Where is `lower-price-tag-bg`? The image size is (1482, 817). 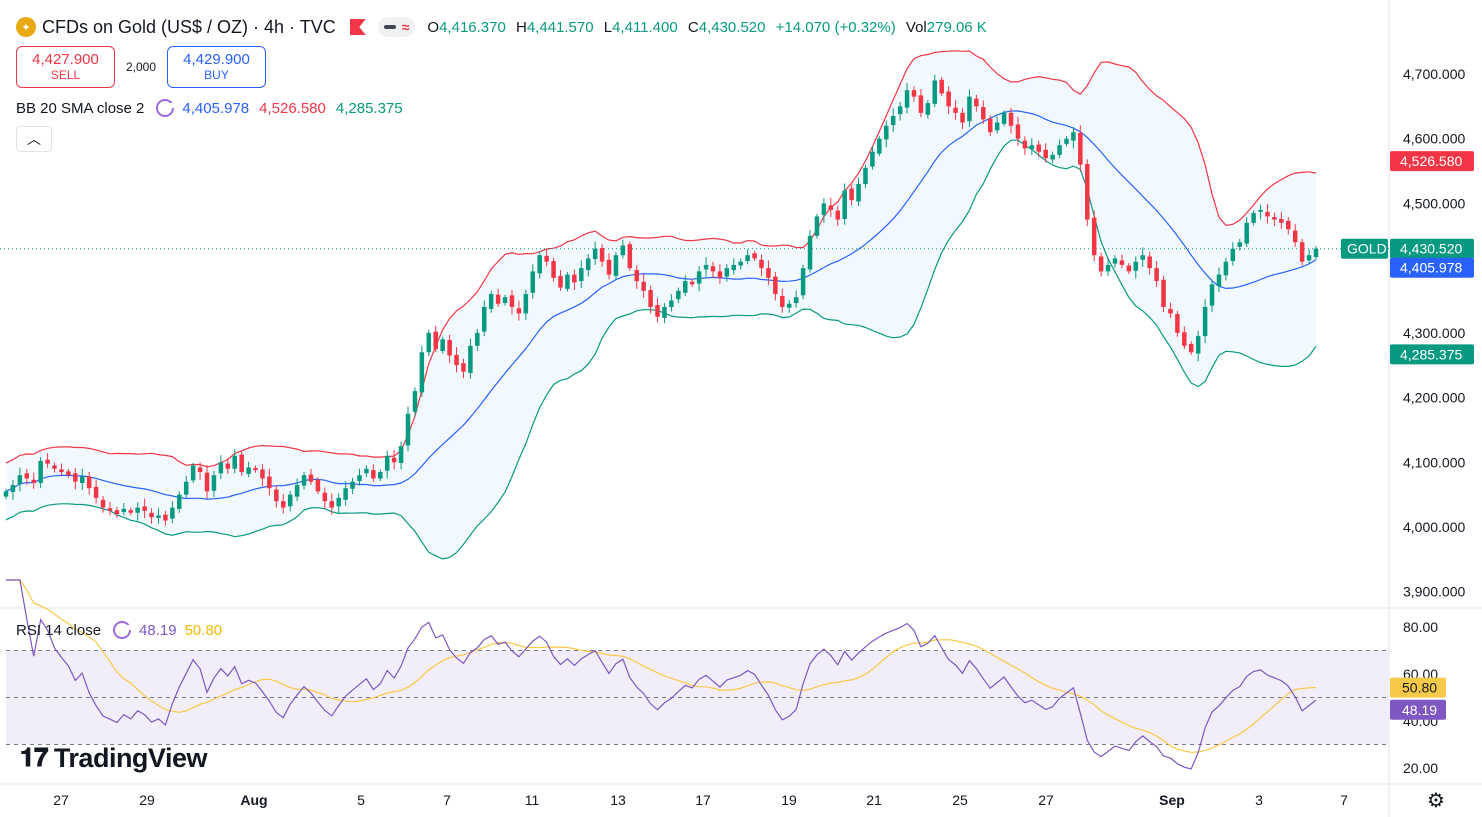
lower-price-tag-bg is located at coordinates (1432, 354).